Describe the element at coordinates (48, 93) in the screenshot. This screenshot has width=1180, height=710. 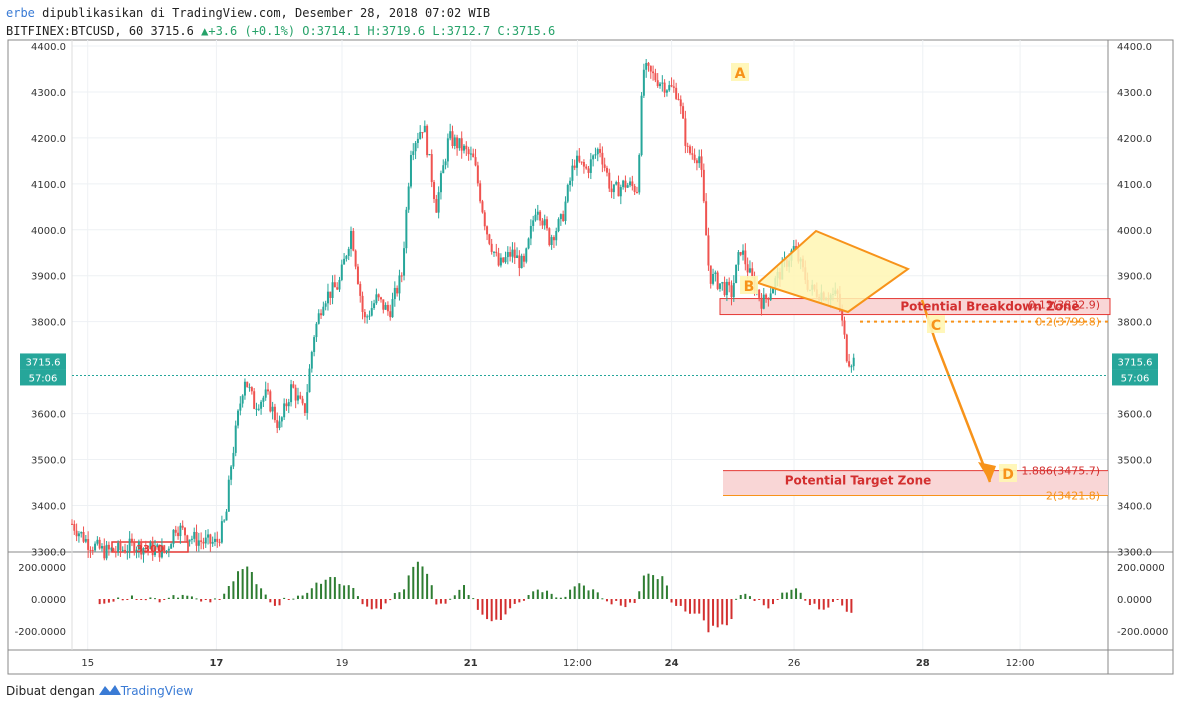
I see `price-tick-label-left: 4300.0` at that location.